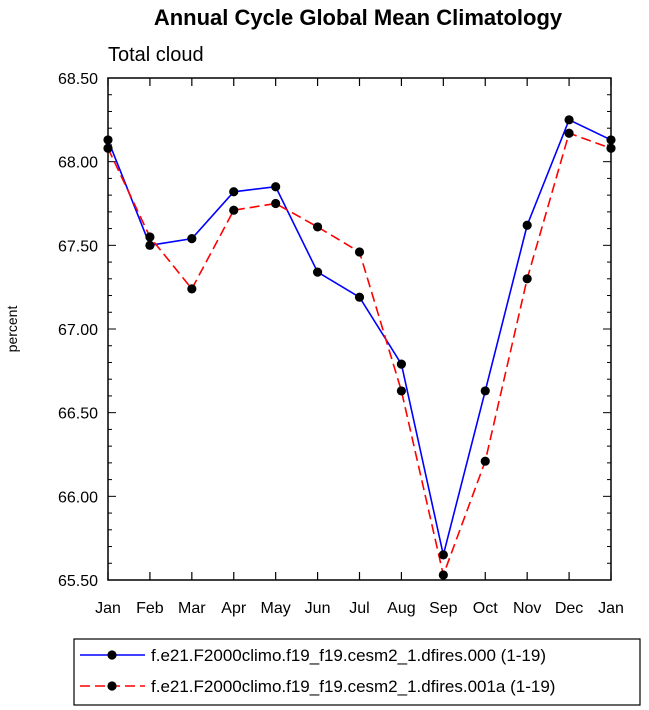 The height and width of the screenshot is (710, 649). Describe the element at coordinates (150, 608) in the screenshot. I see `x-tick-label: Feb` at that location.